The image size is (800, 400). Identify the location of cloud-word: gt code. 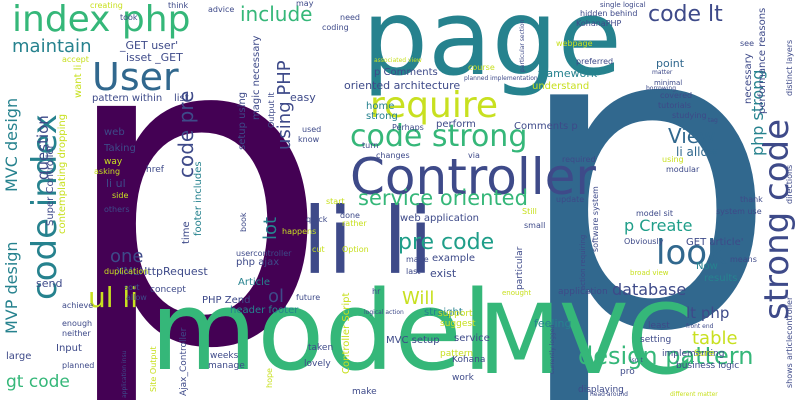
(38, 382).